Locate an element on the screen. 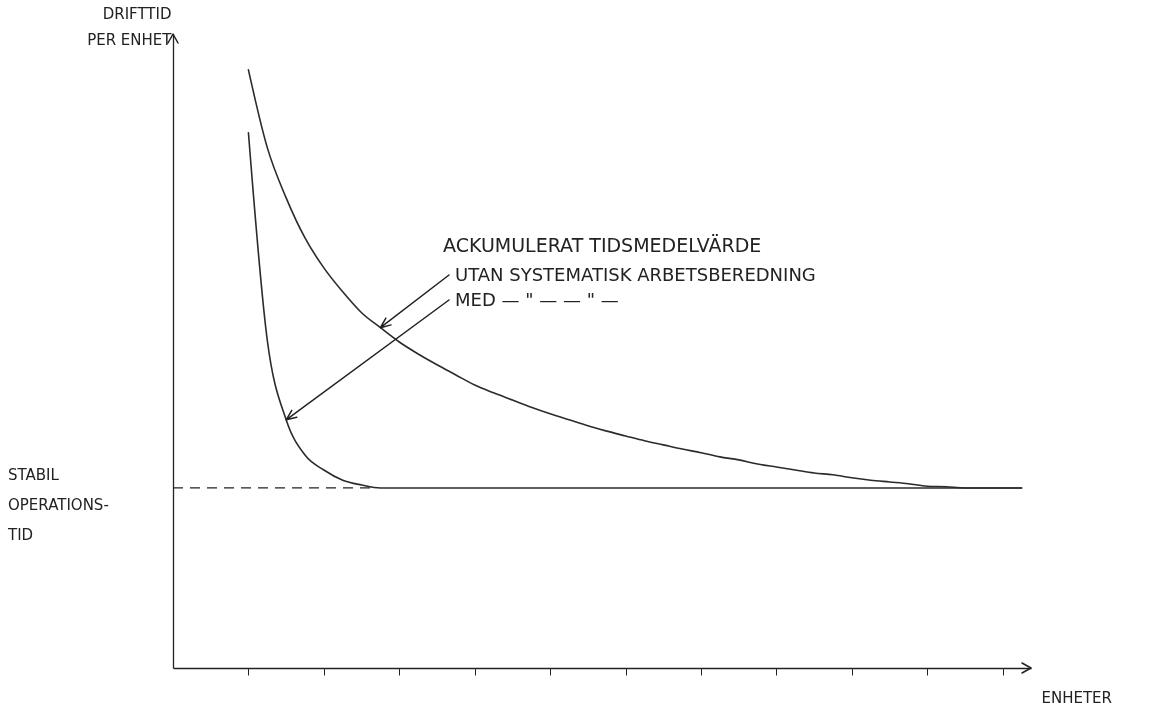 This screenshot has height=715, width=1176. ref-line-label: STABIL OPERATIONS- TID is located at coordinates (58, 504).